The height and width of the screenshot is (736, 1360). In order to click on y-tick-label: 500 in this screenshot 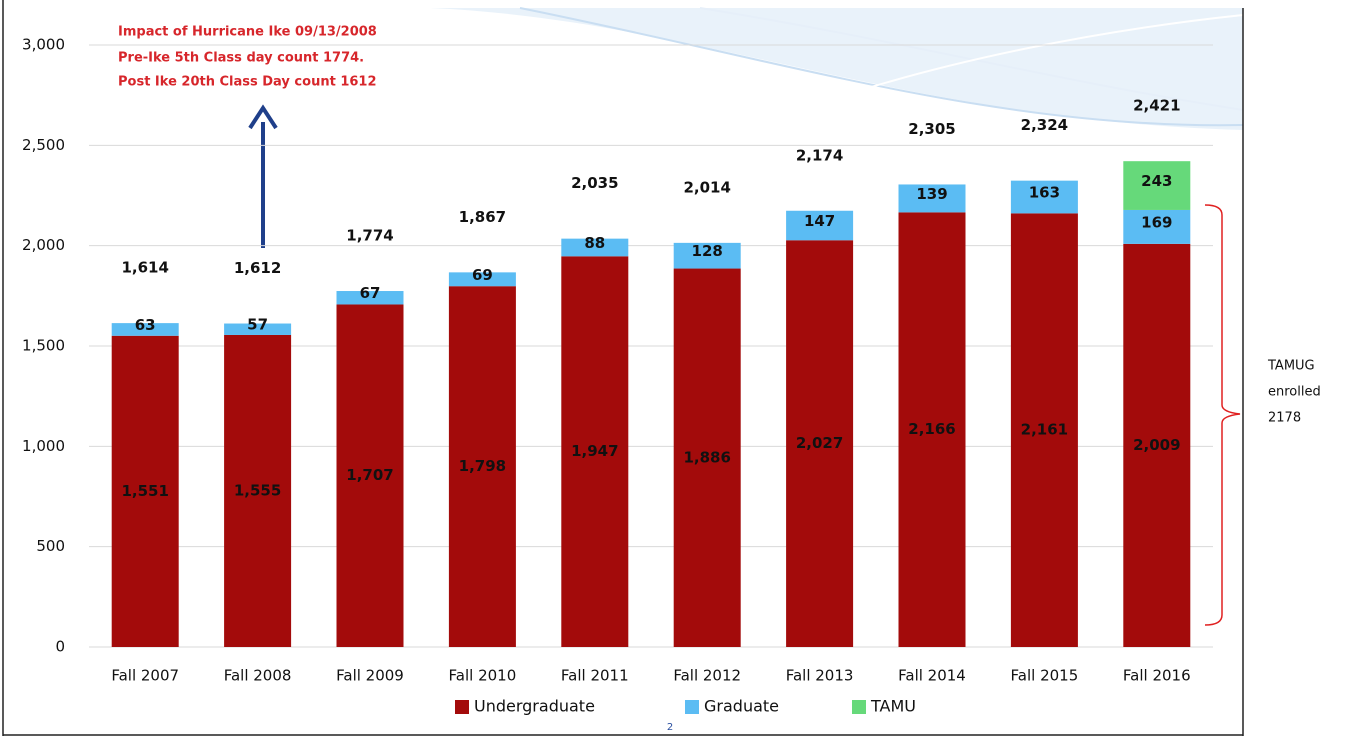, I will do `click(50, 546)`.